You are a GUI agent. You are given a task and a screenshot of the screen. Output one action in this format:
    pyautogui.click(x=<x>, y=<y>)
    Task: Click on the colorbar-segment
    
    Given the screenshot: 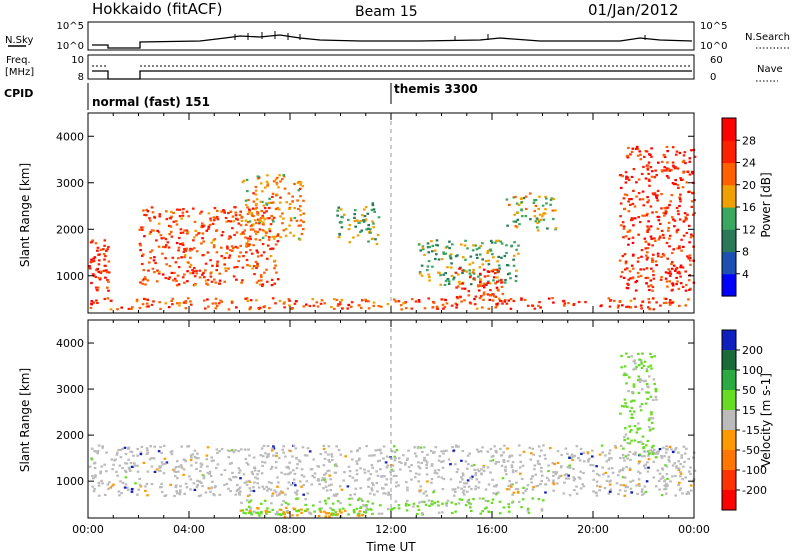 What is the action you would take?
    pyautogui.click(x=729, y=460)
    